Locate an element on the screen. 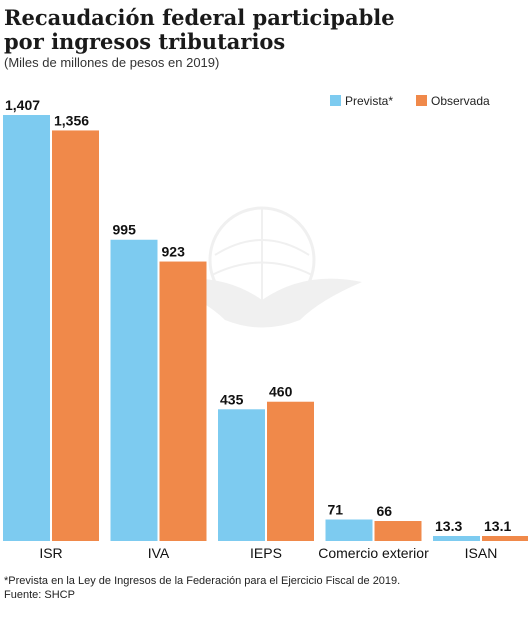 This screenshot has width=528, height=620. chart-subtitle: (Miles de millones de pesos en 2019) is located at coordinates (112, 62).